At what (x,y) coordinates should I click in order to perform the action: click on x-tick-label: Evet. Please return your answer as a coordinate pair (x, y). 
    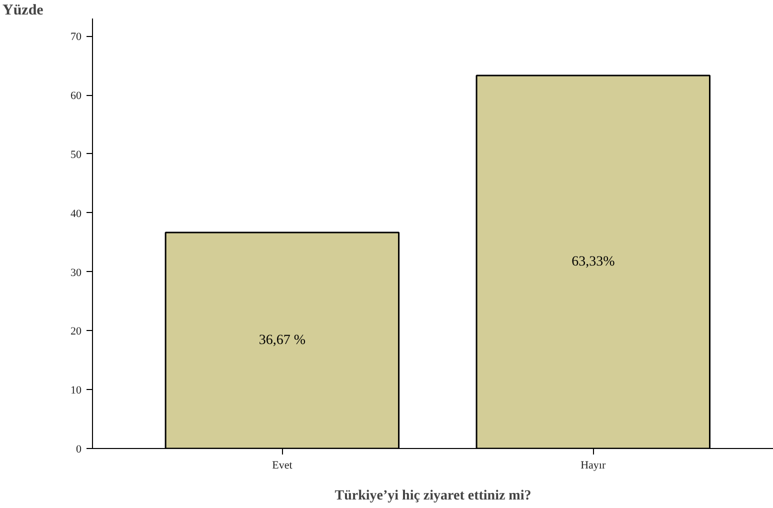
    Looking at the image, I should click on (282, 466).